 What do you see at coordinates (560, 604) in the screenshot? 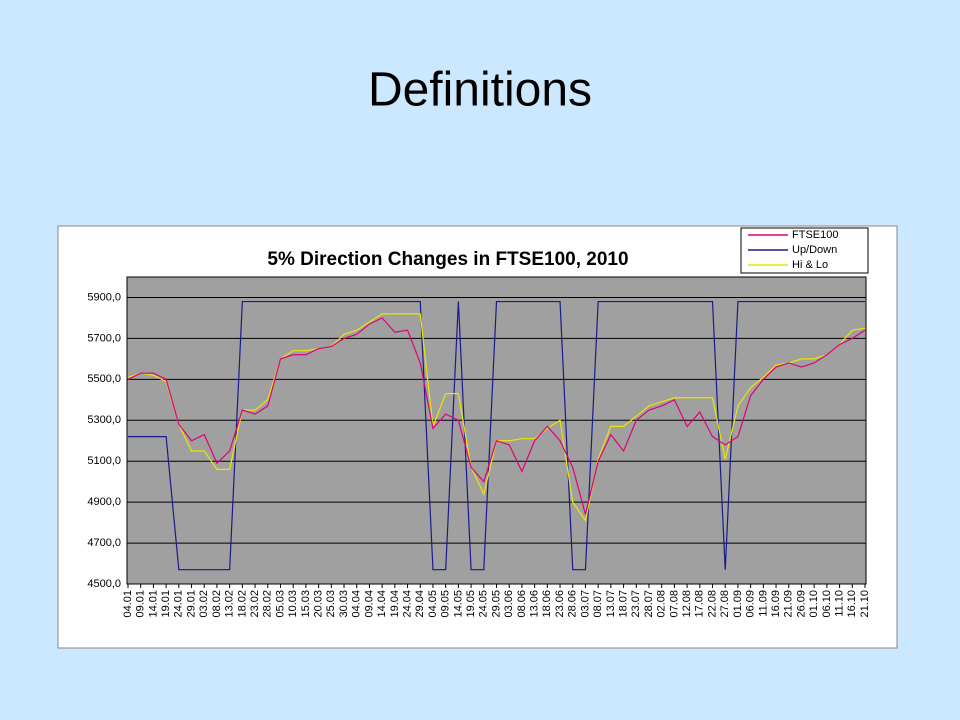
I see `x-tick-label: 23.06` at bounding box center [560, 604].